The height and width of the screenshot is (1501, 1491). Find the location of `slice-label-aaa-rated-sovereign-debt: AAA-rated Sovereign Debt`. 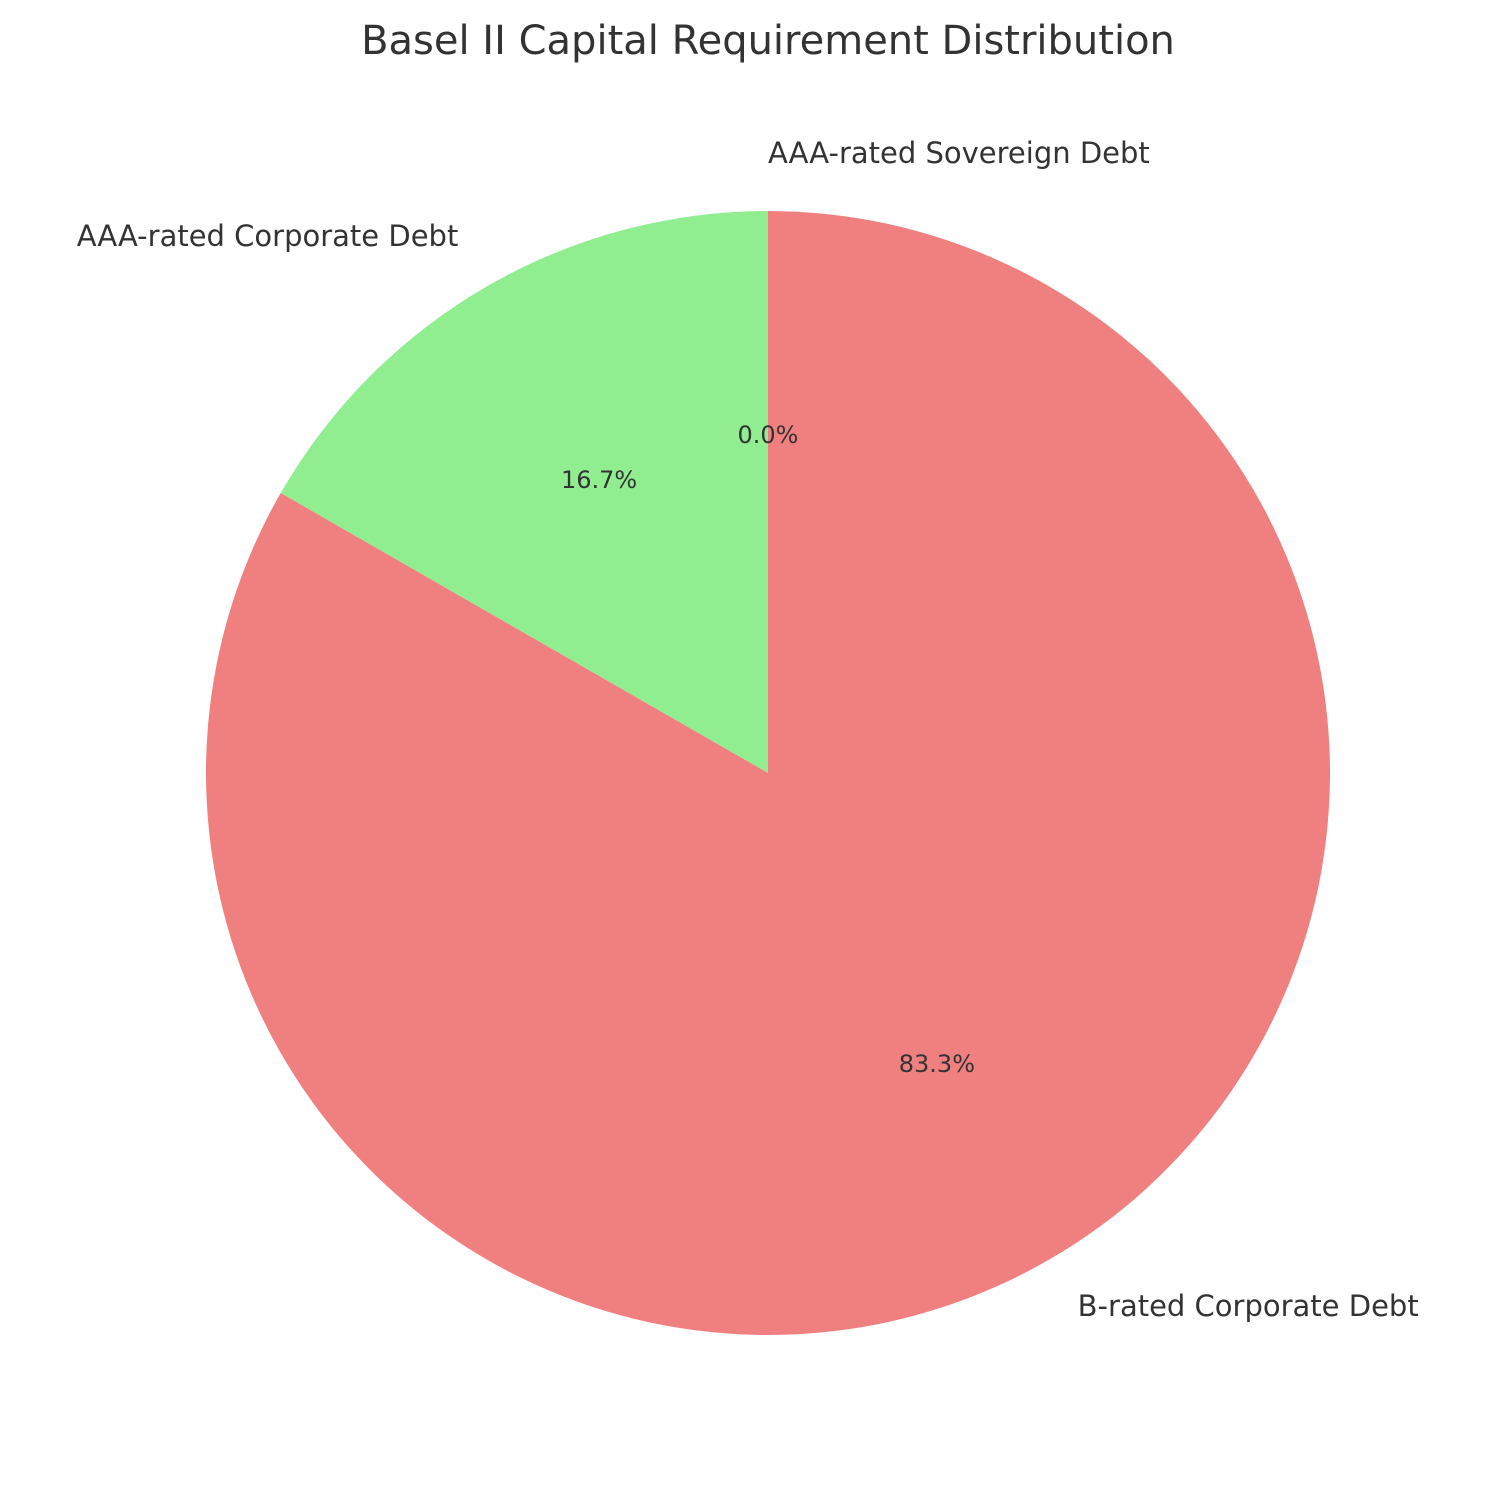

slice-label-aaa-rated-sovereign-debt: AAA-rated Sovereign Debt is located at coordinates (959, 153).